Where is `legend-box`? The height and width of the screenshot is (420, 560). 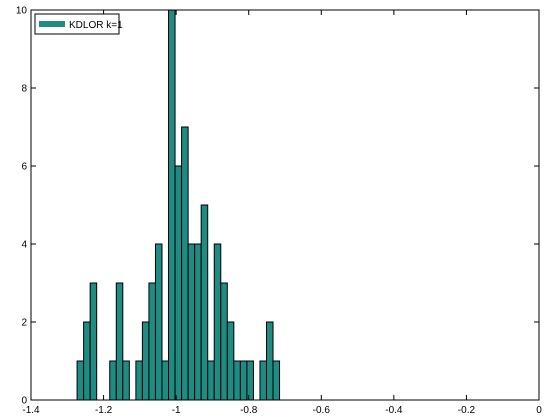 legend-box is located at coordinates (77, 24).